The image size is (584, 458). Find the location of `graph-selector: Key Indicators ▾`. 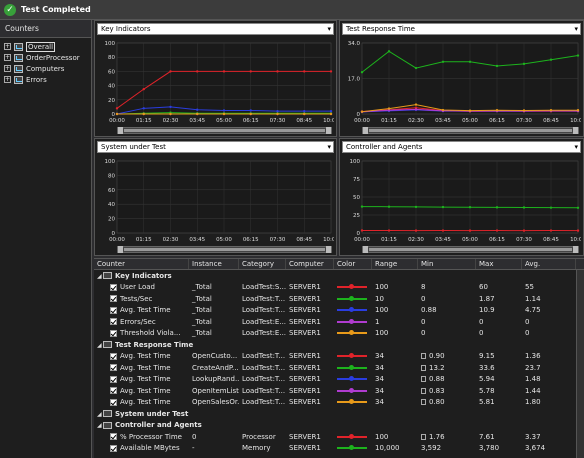

graph-selector: Key Indicators ▾ is located at coordinates (215, 29).